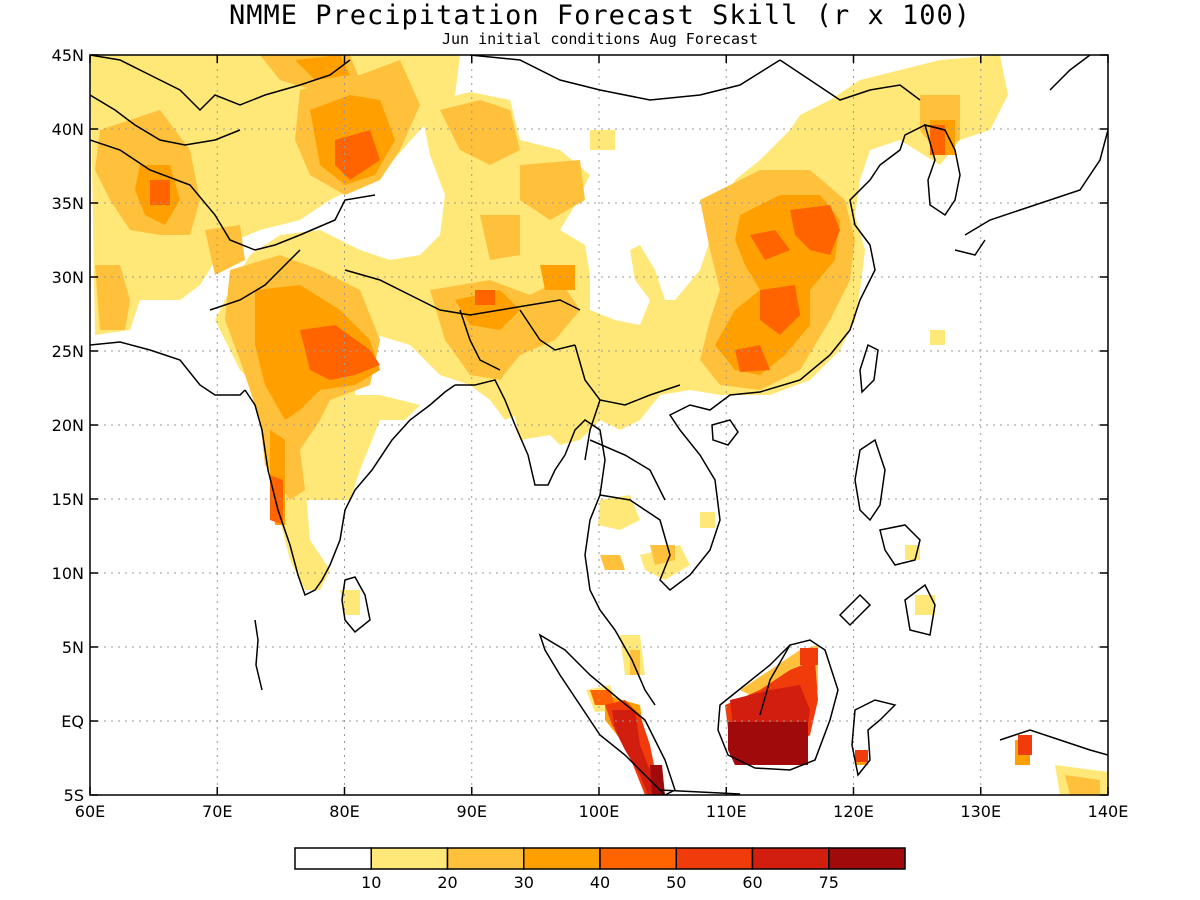 The height and width of the screenshot is (900, 1200). What do you see at coordinates (90, 811) in the screenshot?
I see `x-tick-label: 60E` at bounding box center [90, 811].